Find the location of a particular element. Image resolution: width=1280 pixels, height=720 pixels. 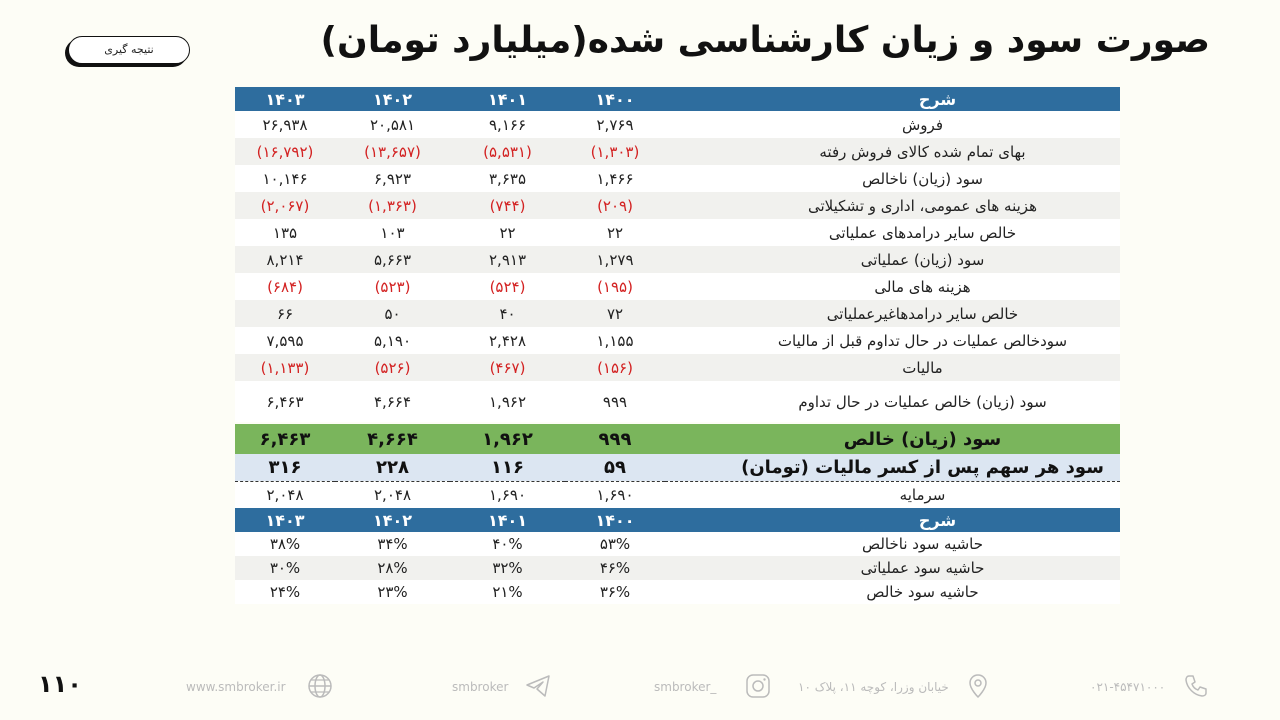

cell-value: (۱۳,۶۵۷) is located at coordinates (392, 151).